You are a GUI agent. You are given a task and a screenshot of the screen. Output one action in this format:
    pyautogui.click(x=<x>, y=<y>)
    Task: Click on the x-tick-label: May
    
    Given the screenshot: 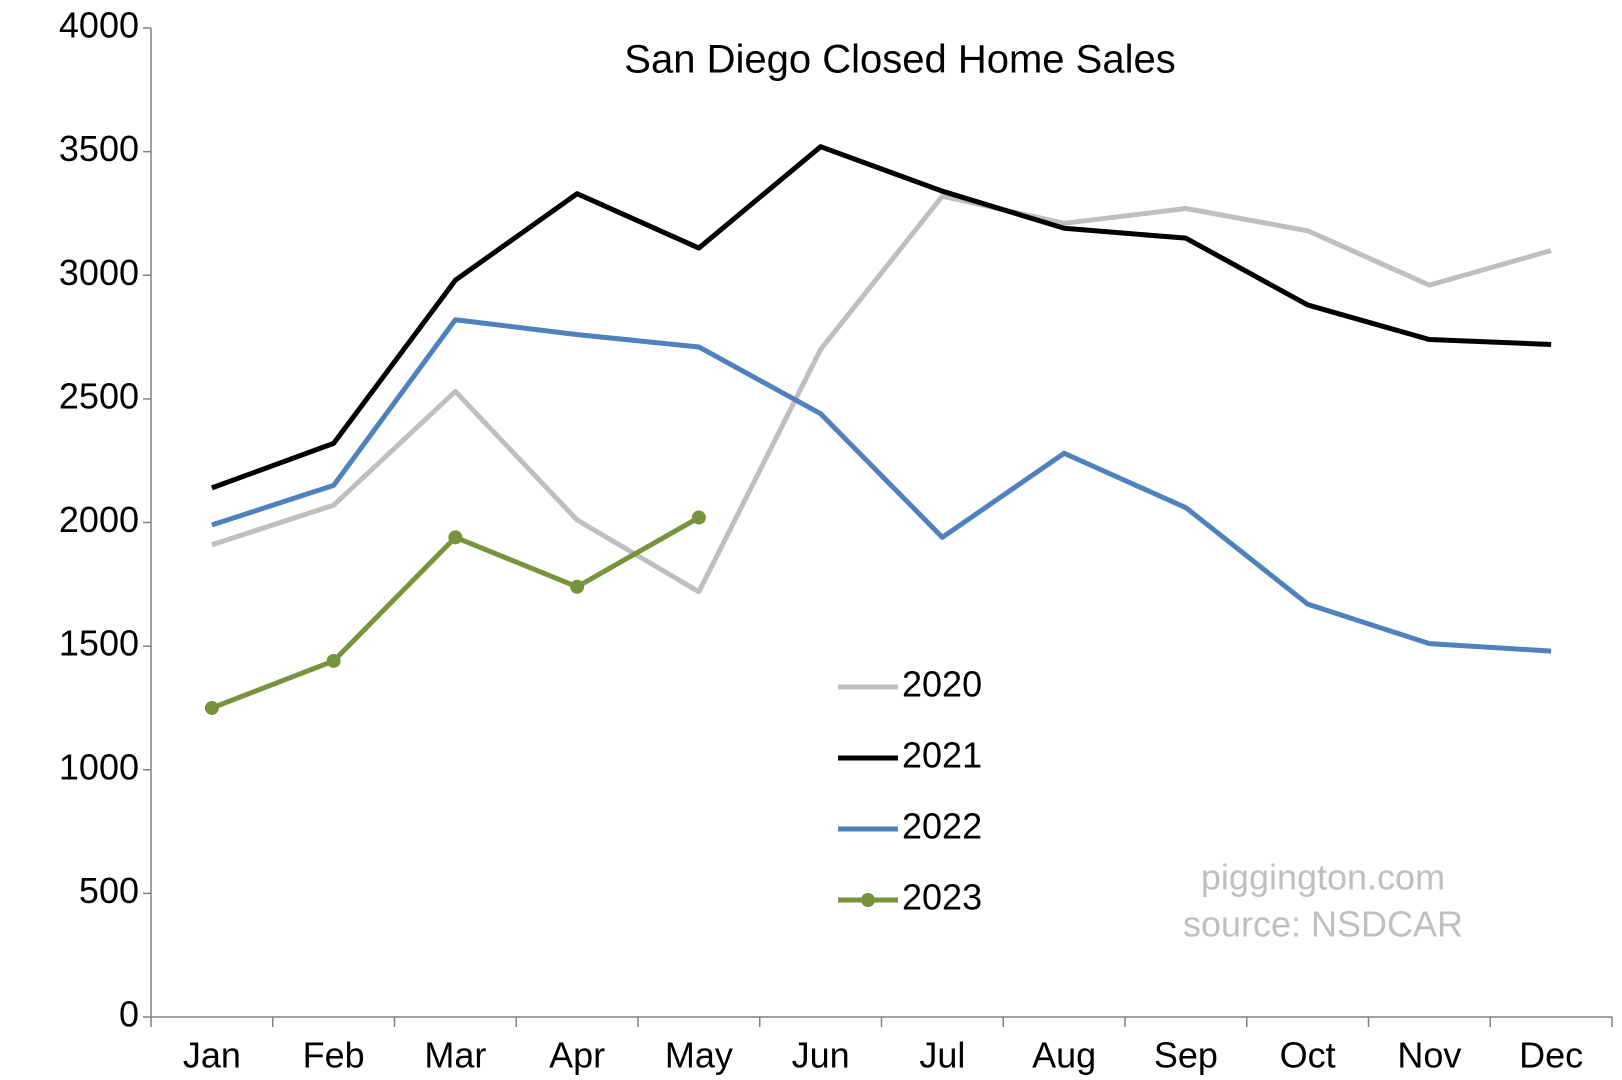 What is the action you would take?
    pyautogui.click(x=699, y=1055)
    